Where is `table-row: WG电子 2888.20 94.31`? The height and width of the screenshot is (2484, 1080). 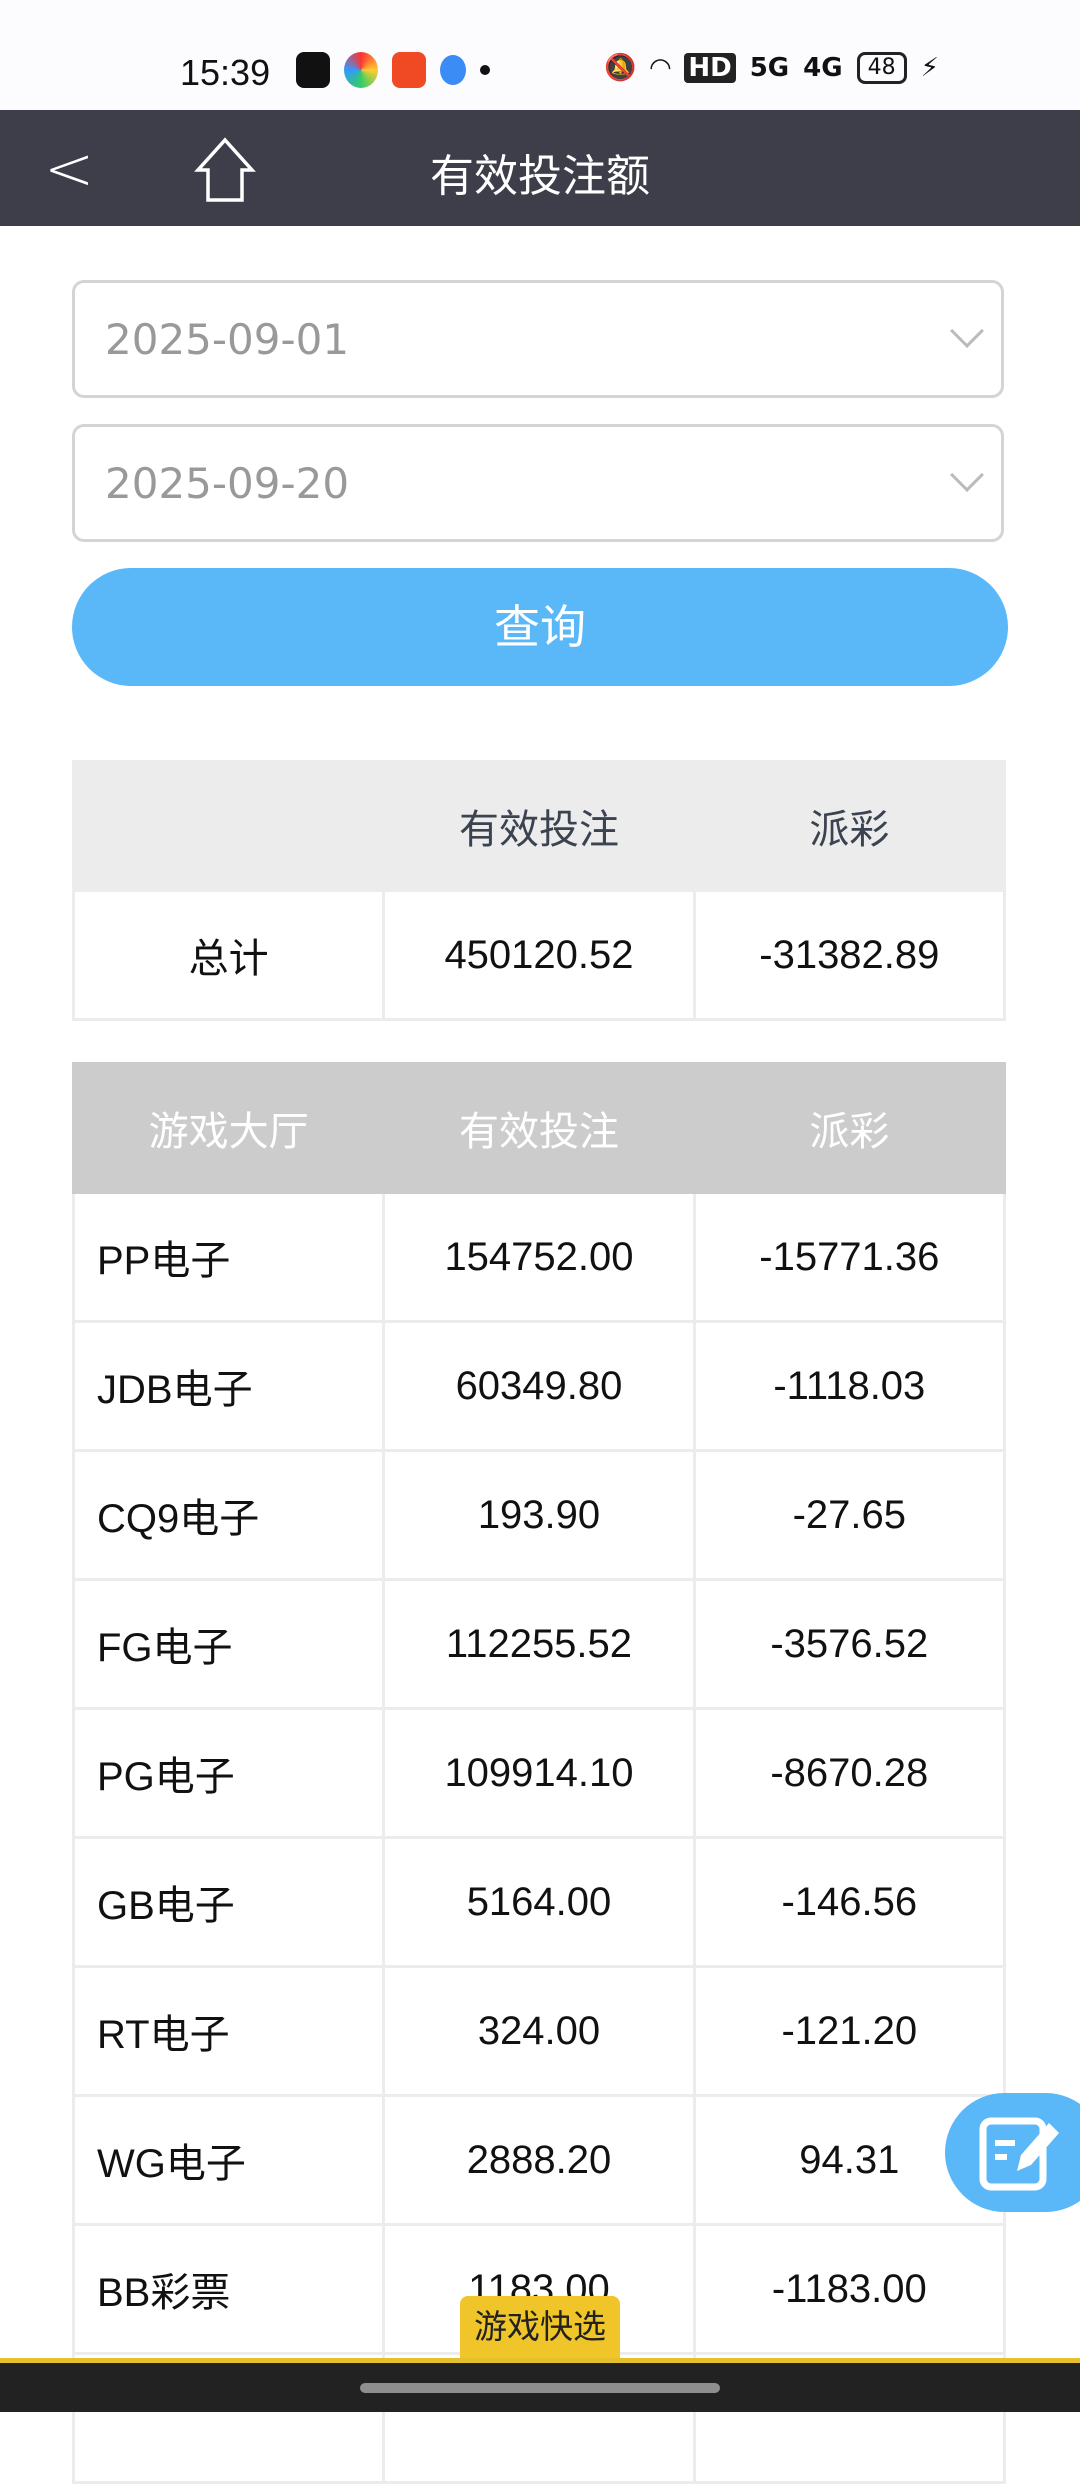
table-row: WG电子 2888.20 94.31 is located at coordinates (539, 2160).